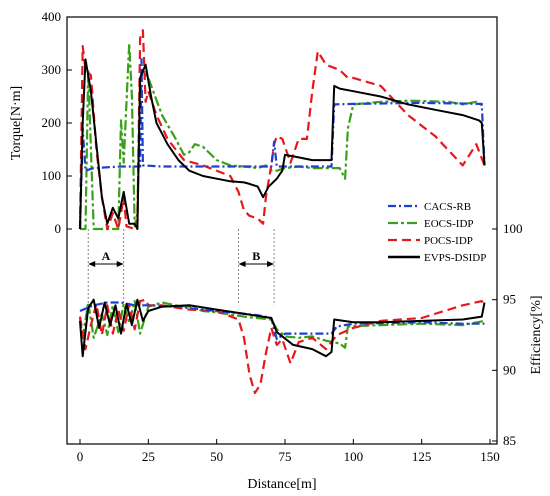 This screenshot has height=496, width=550. Describe the element at coordinates (437, 232) in the screenshot. I see `legend: CACS-RB EOCS-IDP POCS-IDP EVPS-DSIDP` at that location.